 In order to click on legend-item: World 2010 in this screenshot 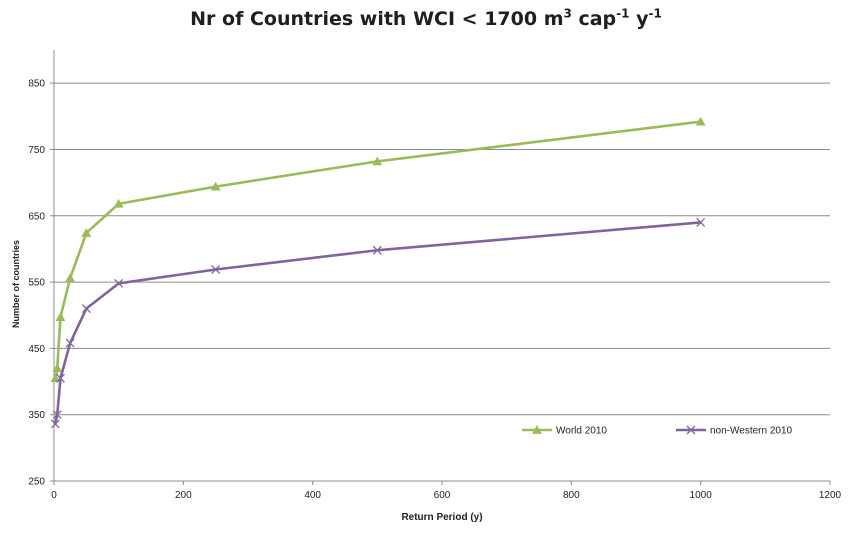, I will do `click(564, 430)`.